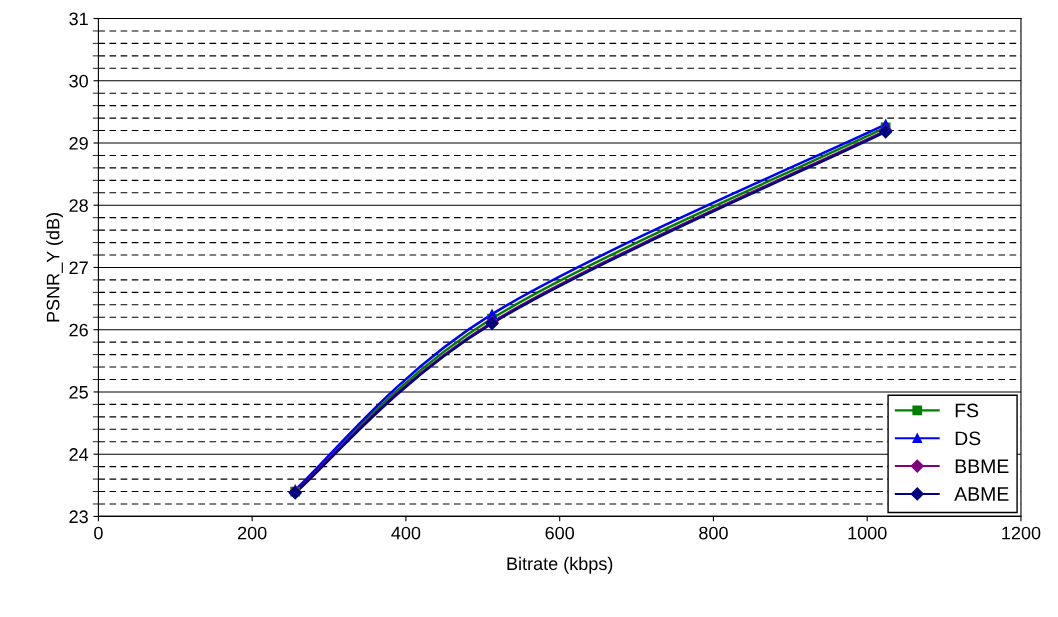 This screenshot has width=1058, height=617. What do you see at coordinates (79, 454) in the screenshot?
I see `y-tick-label: 24` at bounding box center [79, 454].